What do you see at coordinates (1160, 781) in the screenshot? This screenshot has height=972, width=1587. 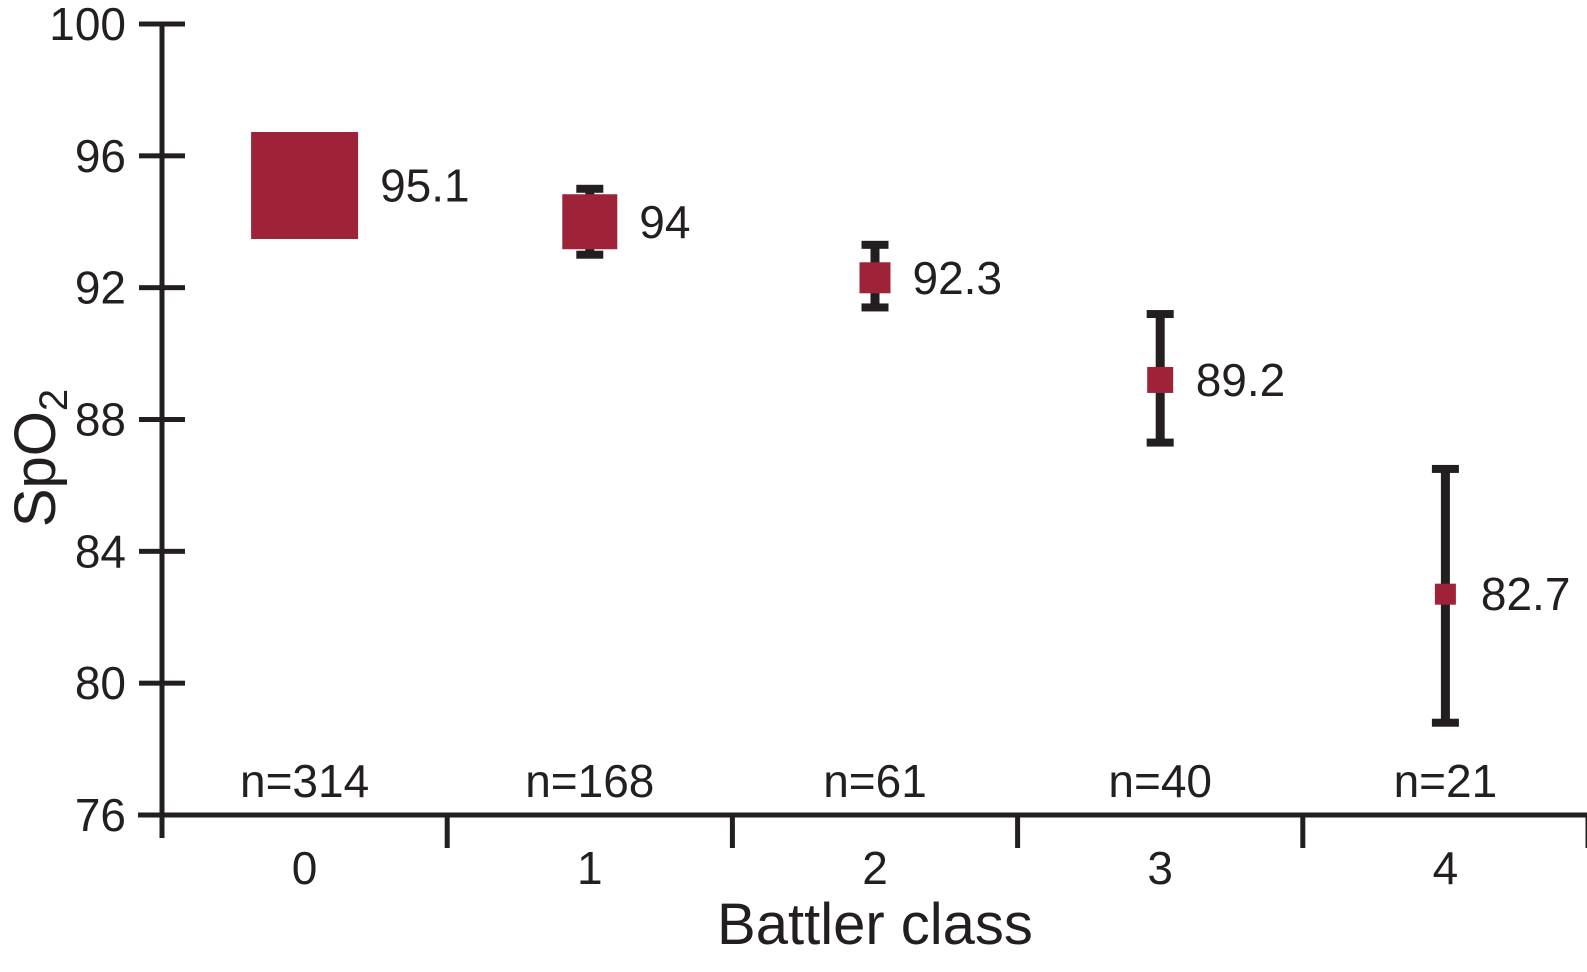 I see `sample-size-label: n=40` at bounding box center [1160, 781].